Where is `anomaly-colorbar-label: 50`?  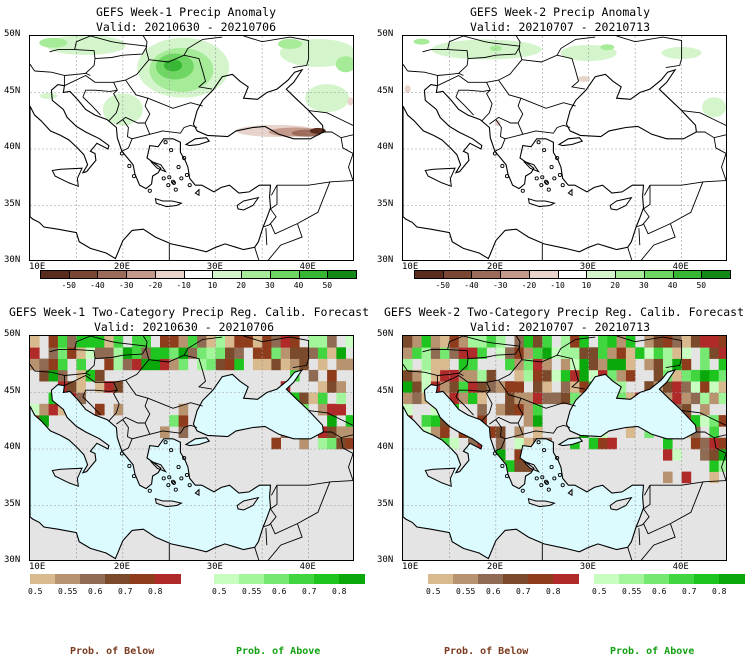 anomaly-colorbar-label: 50 is located at coordinates (701, 285).